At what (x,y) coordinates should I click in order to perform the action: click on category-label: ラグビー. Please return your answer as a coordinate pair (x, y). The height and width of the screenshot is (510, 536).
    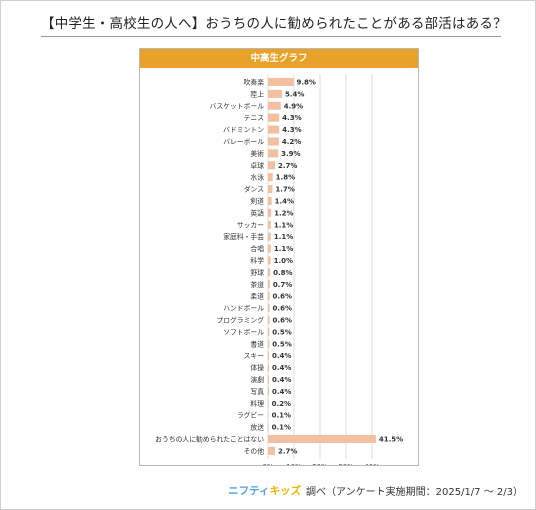
    Looking at the image, I should click on (250, 415).